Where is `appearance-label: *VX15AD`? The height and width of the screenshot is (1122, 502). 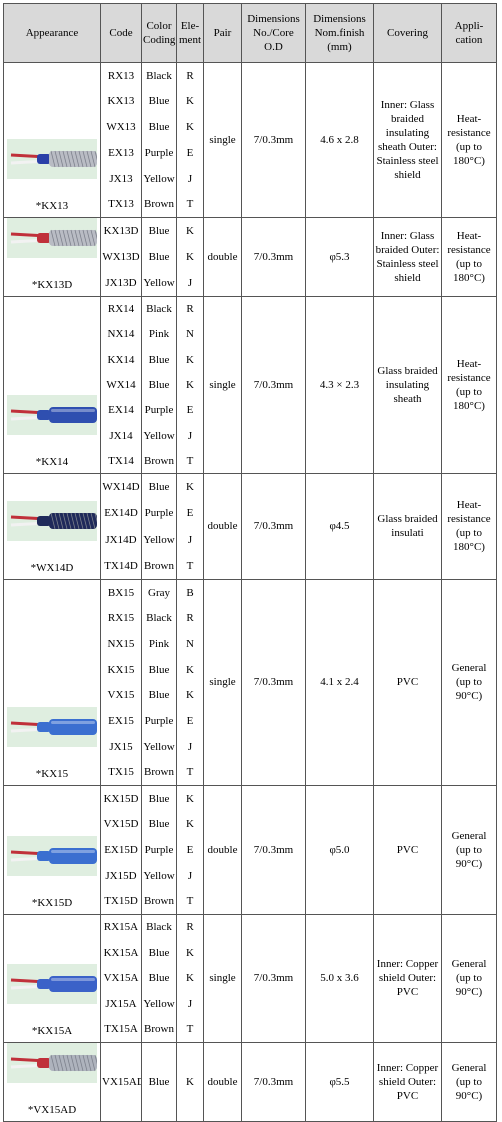
appearance-label: *VX15AD is located at coordinates (52, 1109).